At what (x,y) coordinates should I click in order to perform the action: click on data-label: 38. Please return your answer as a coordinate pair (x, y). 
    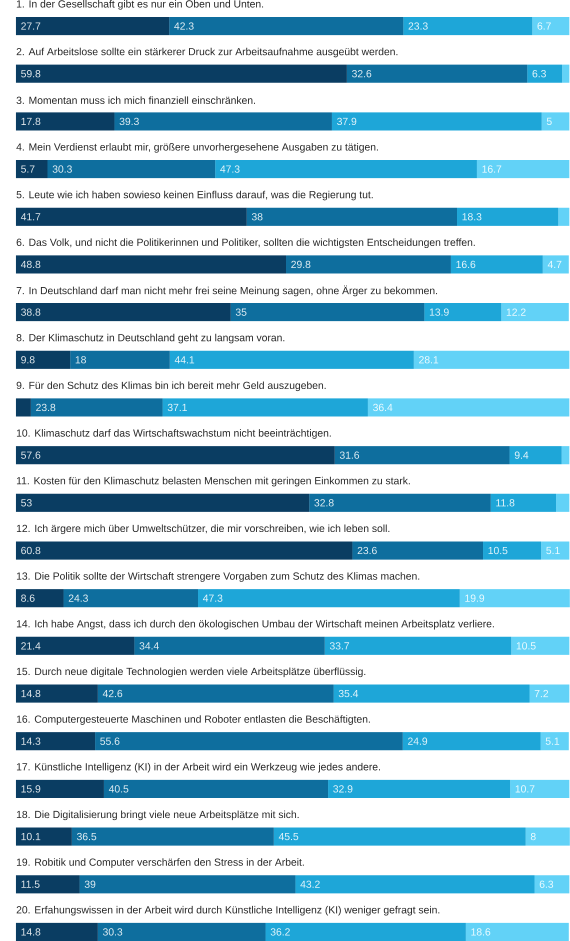
    Looking at the image, I should click on (257, 216).